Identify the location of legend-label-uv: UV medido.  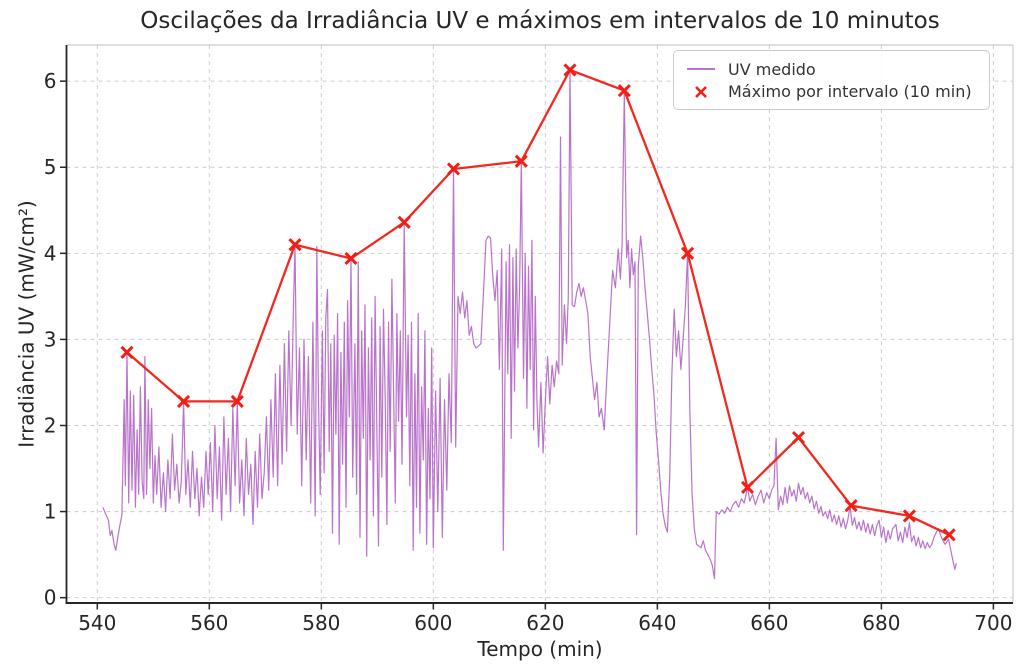
(772, 69).